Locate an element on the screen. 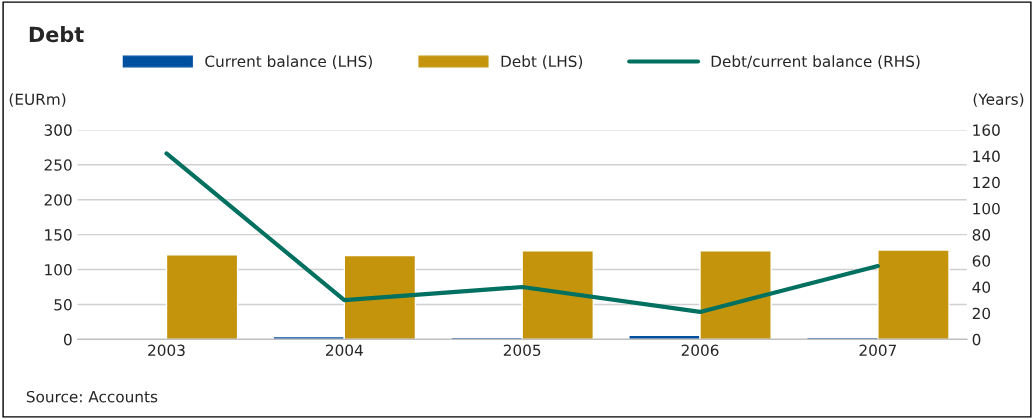 The width and height of the screenshot is (1034, 419). y-axis-title: (EURm) is located at coordinates (37, 100).